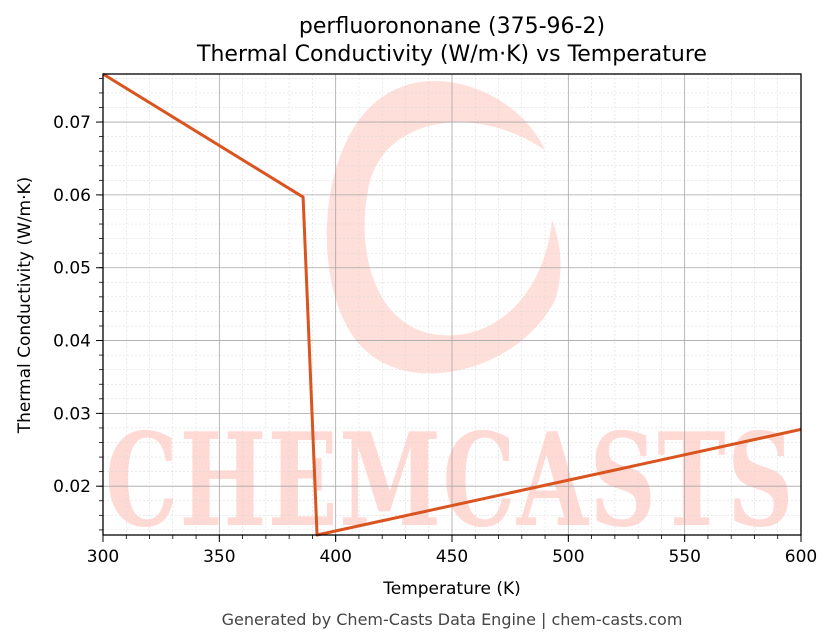  What do you see at coordinates (72, 196) in the screenshot?
I see `y-tick-label: 0.06` at bounding box center [72, 196].